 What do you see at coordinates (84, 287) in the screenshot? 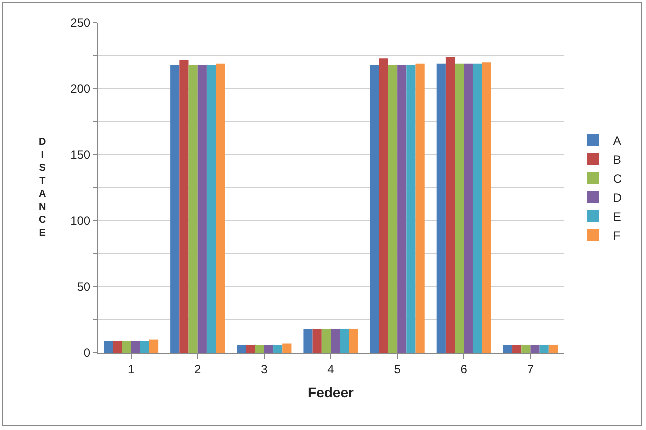
I see `y-tick-label: 50` at bounding box center [84, 287].